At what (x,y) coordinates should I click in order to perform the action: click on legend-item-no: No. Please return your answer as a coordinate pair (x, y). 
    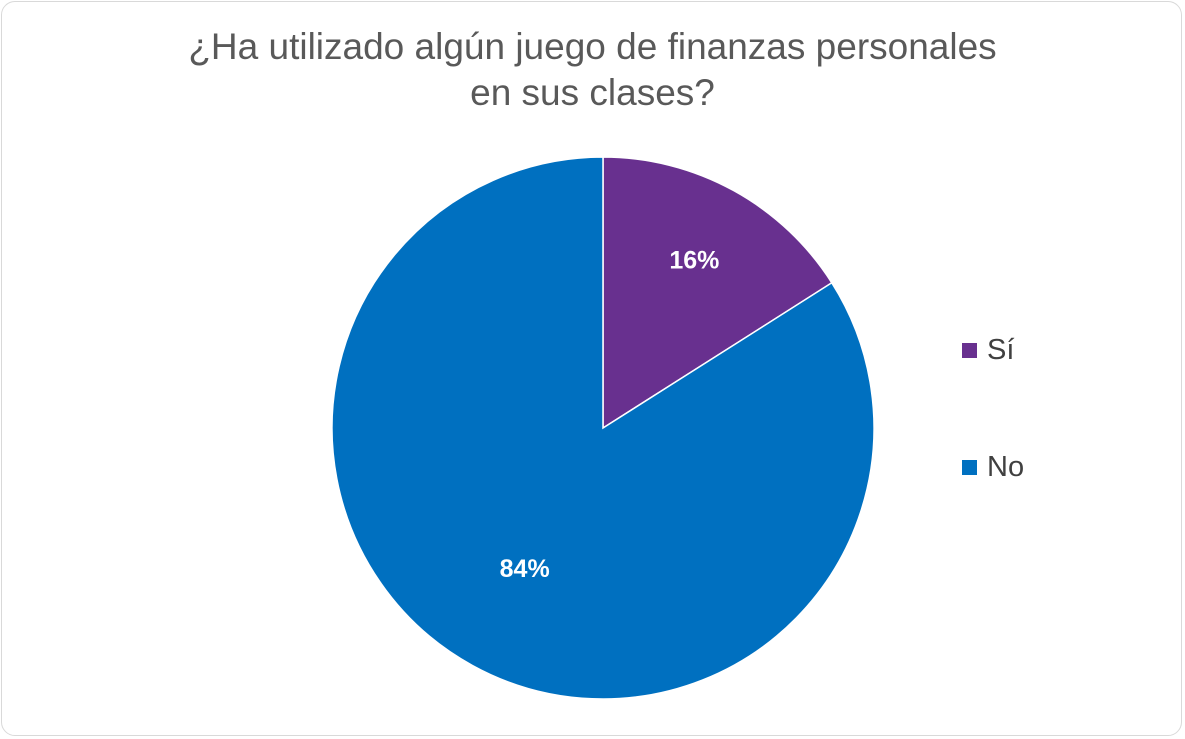
    Looking at the image, I should click on (1062, 467).